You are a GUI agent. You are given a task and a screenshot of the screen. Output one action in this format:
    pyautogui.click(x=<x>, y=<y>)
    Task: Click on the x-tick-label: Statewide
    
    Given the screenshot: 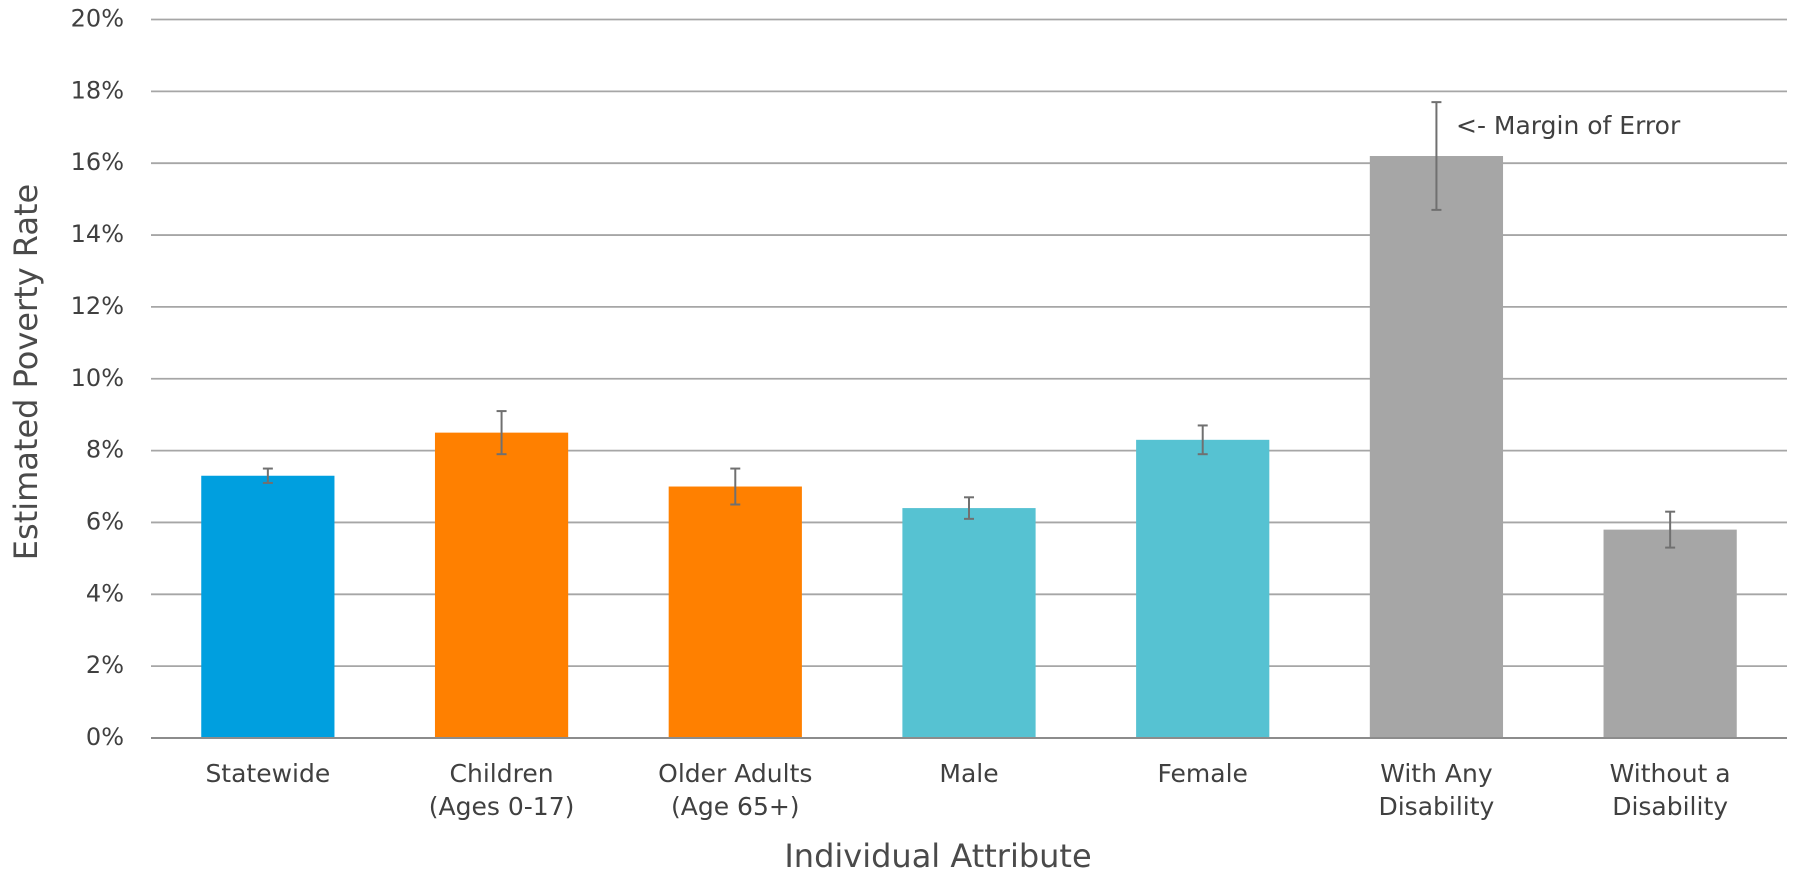 What is the action you would take?
    pyautogui.click(x=267, y=773)
    